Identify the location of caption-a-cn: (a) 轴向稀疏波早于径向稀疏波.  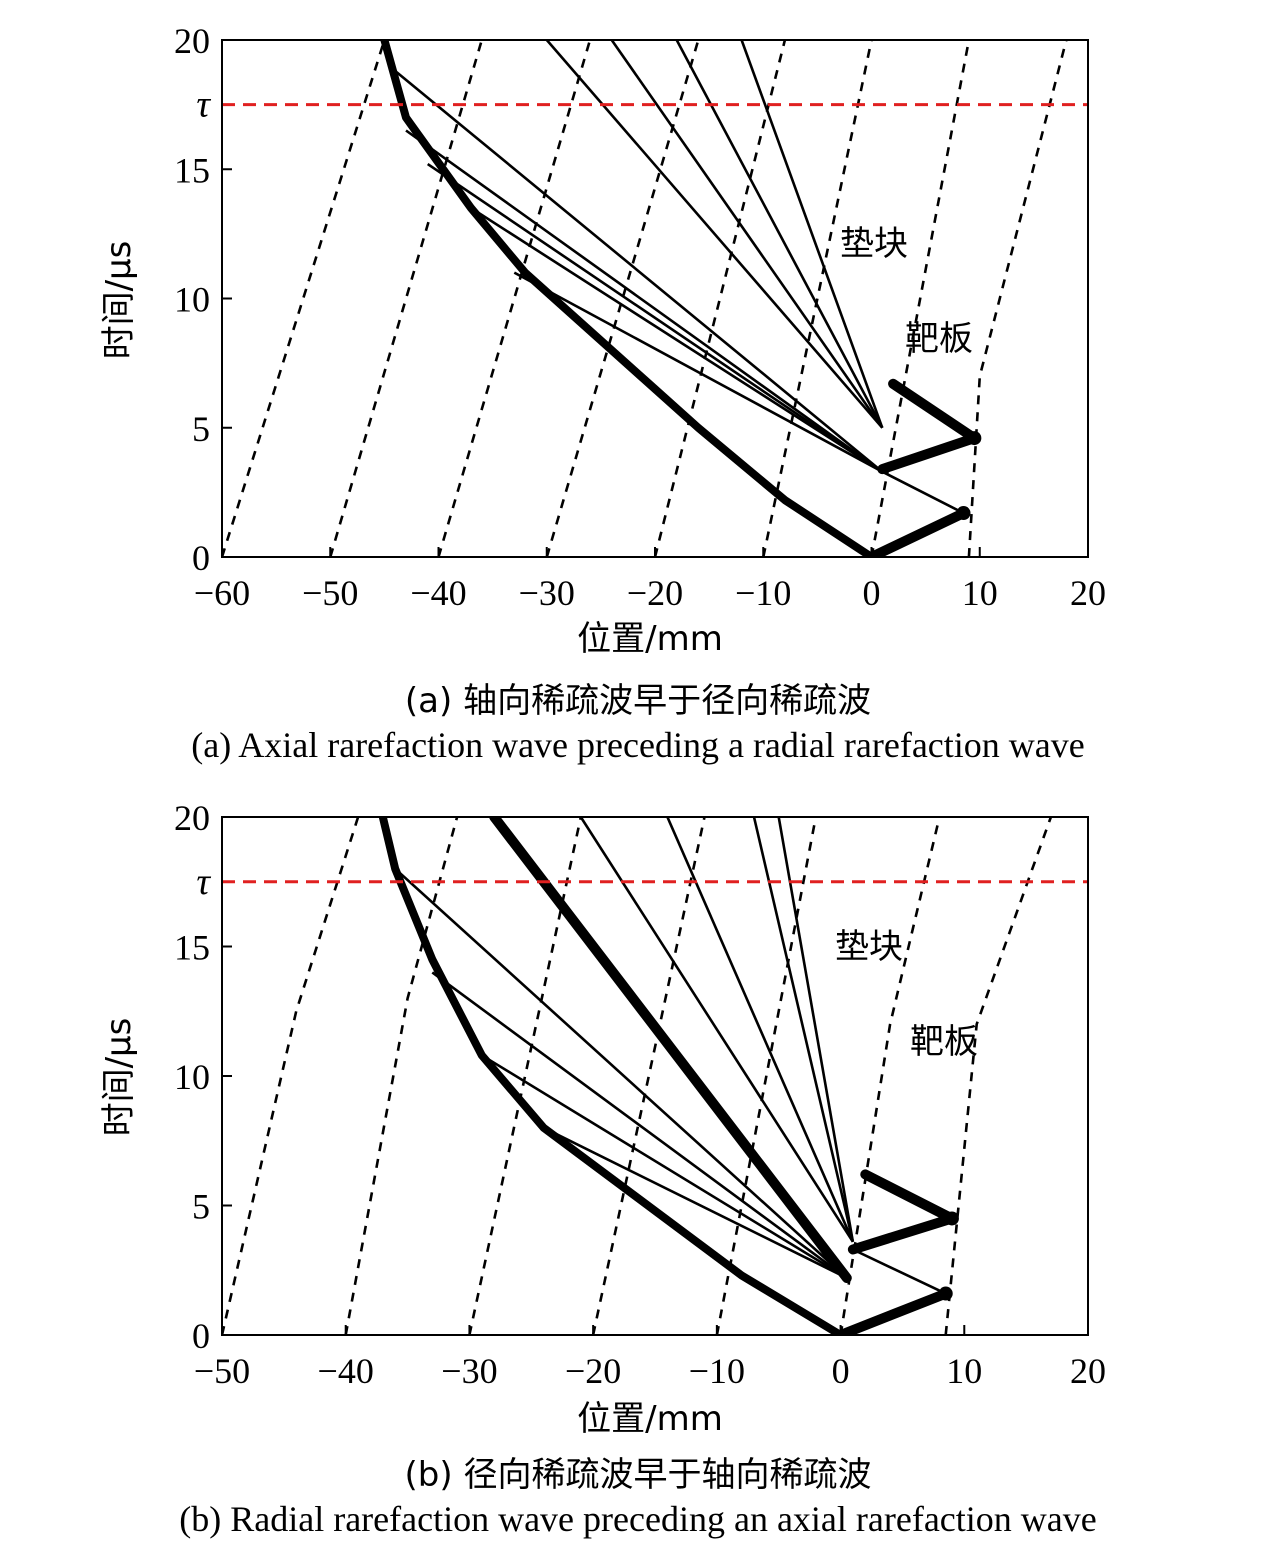
(638, 701).